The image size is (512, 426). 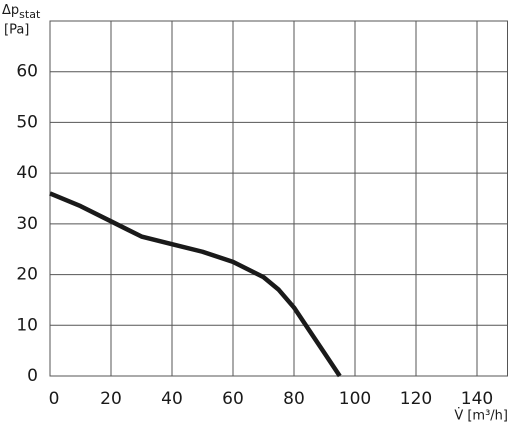 What do you see at coordinates (27, 224) in the screenshot?
I see `y-tick-label: 30` at bounding box center [27, 224].